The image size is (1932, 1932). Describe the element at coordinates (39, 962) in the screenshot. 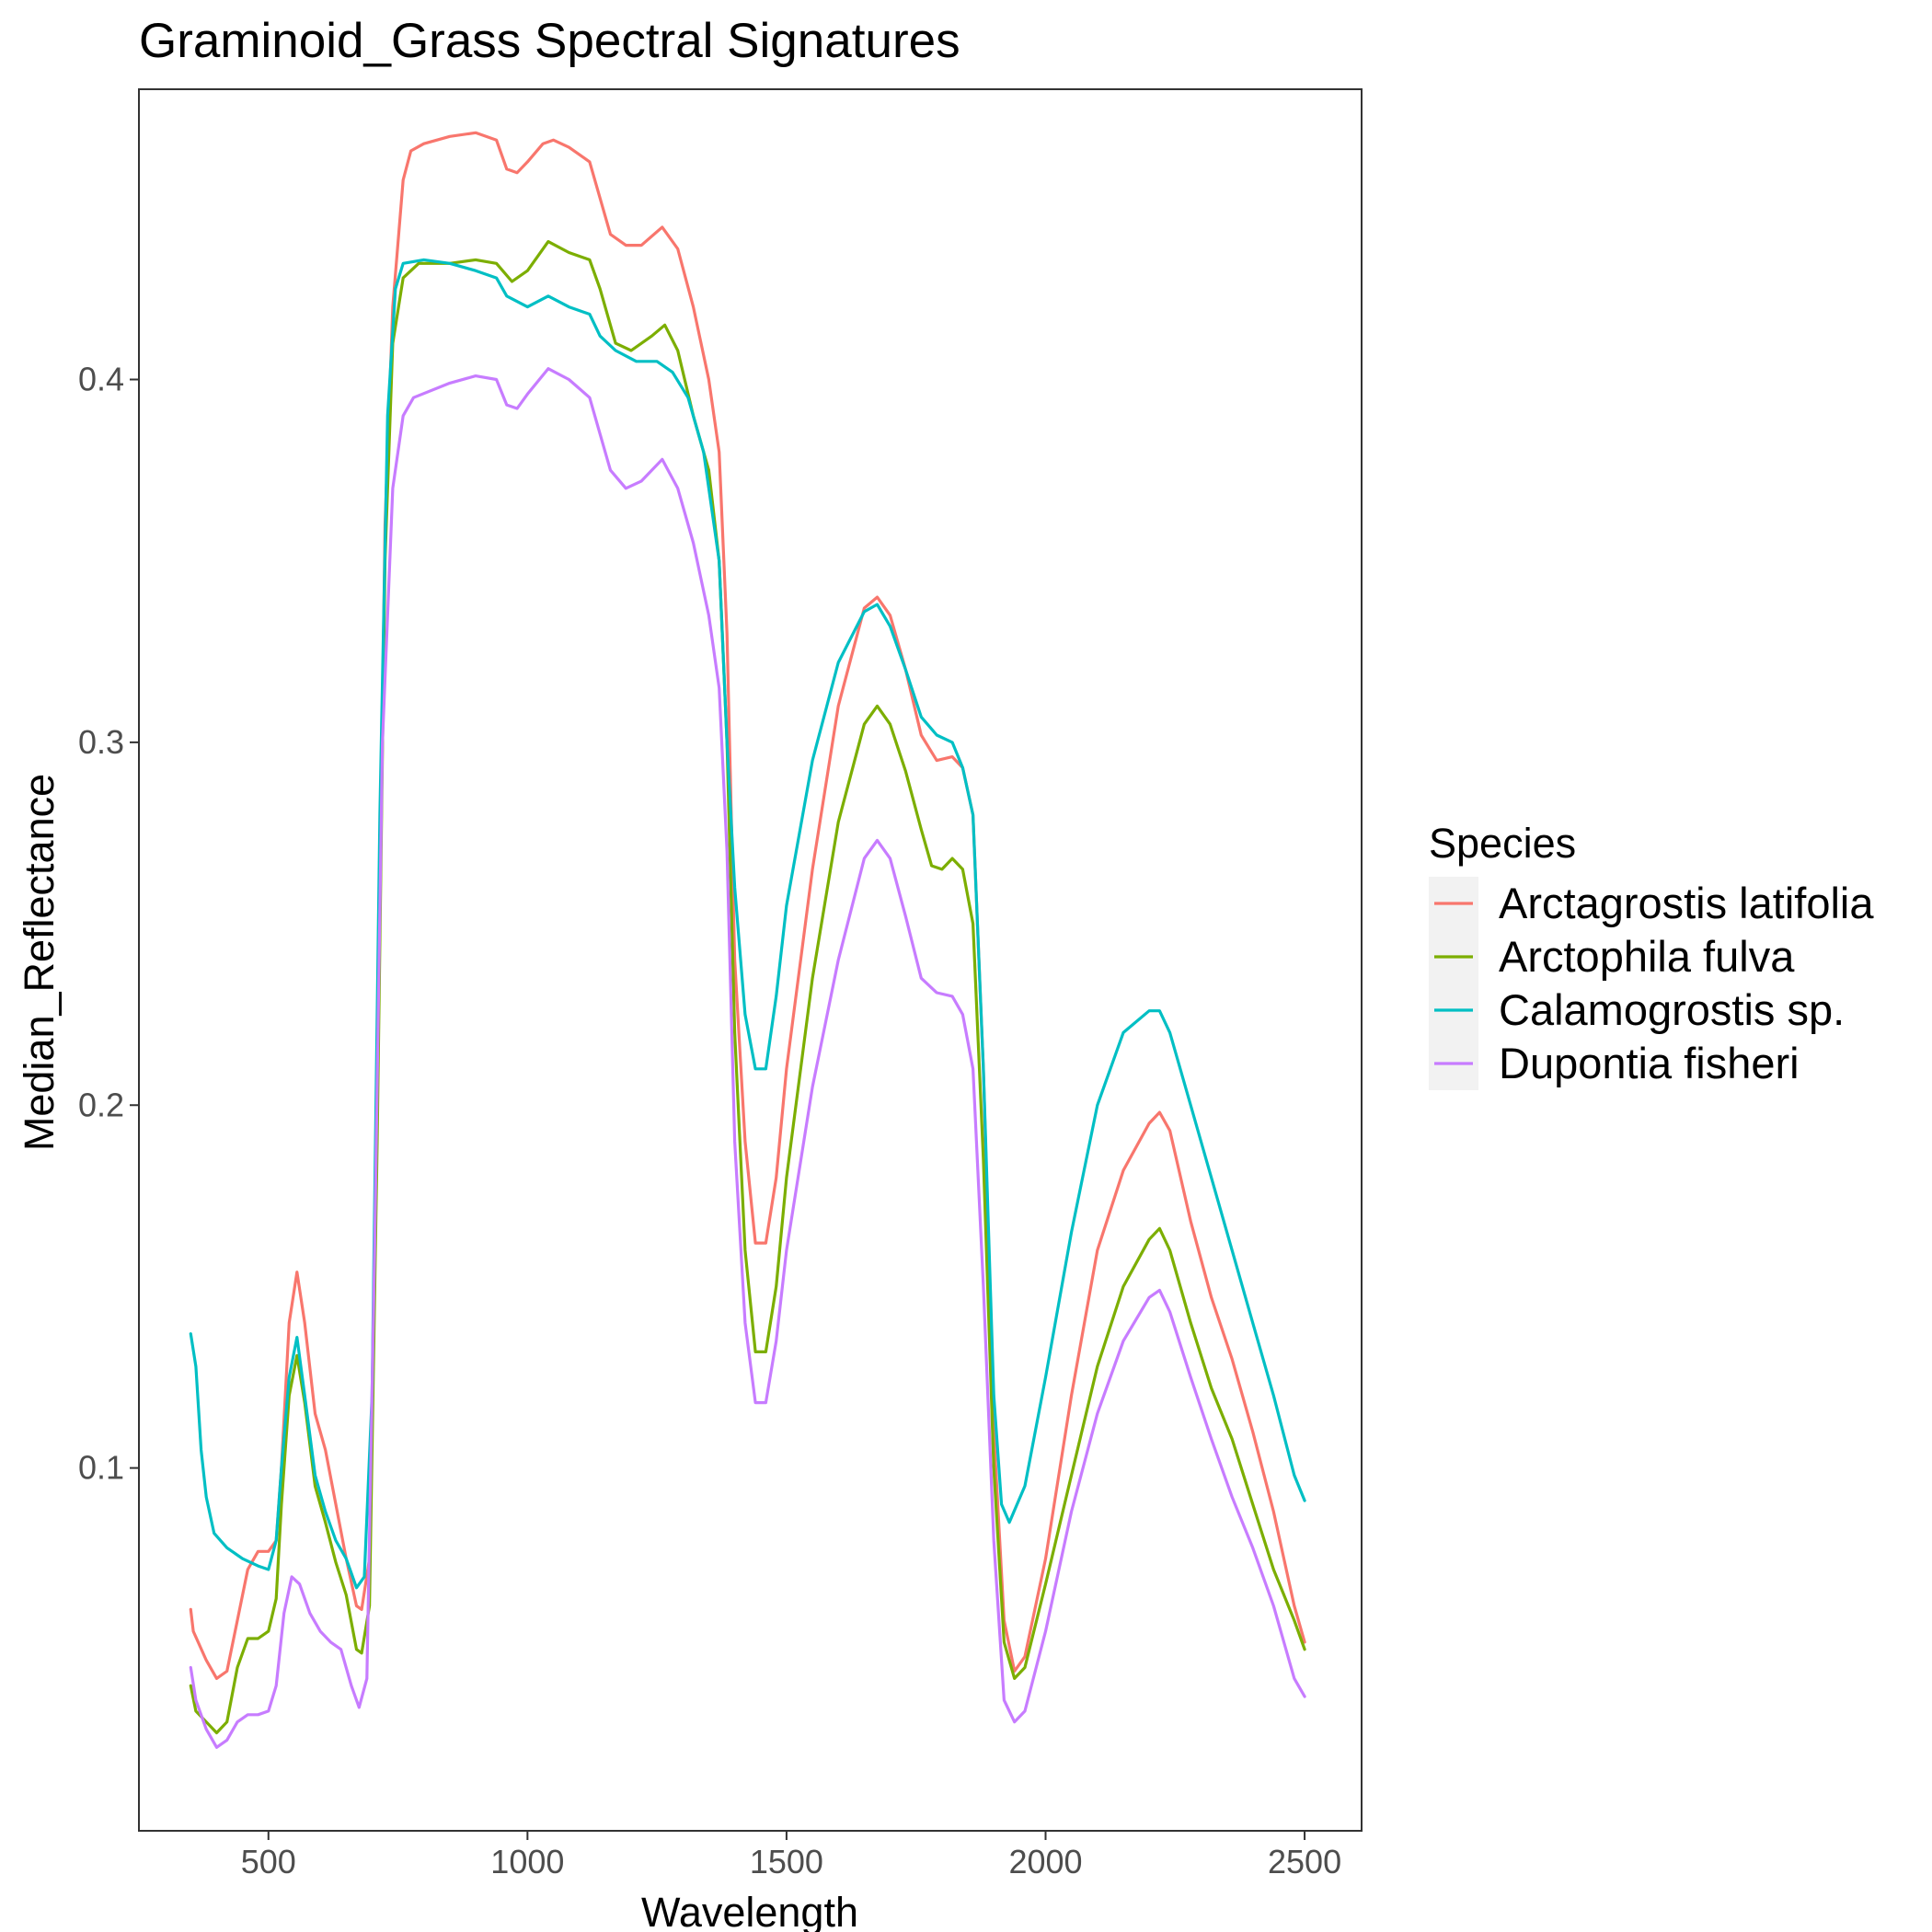

I see `y-axis-title: Median_Reflectance` at that location.